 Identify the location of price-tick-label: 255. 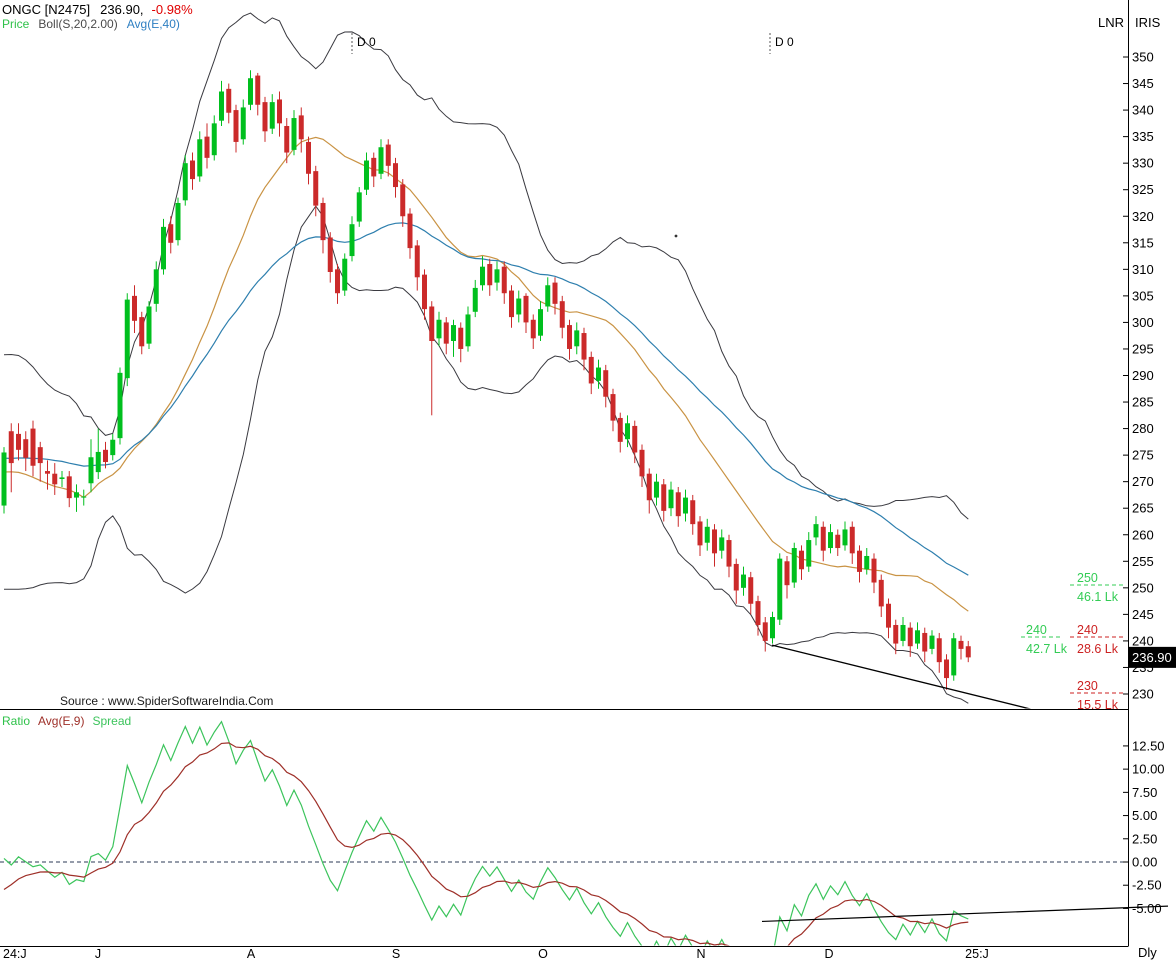
(1143, 561).